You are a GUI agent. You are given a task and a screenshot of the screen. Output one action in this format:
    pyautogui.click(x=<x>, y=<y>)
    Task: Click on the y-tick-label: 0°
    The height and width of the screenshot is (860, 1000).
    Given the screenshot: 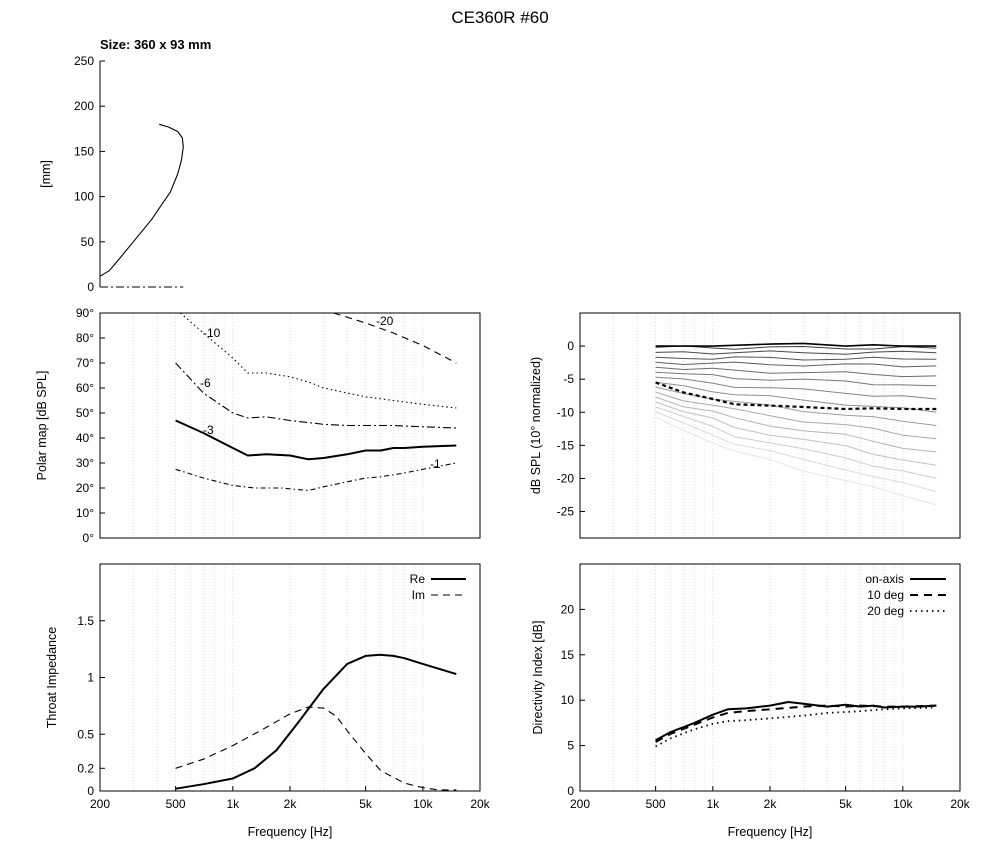 What is the action you would take?
    pyautogui.click(x=89, y=538)
    